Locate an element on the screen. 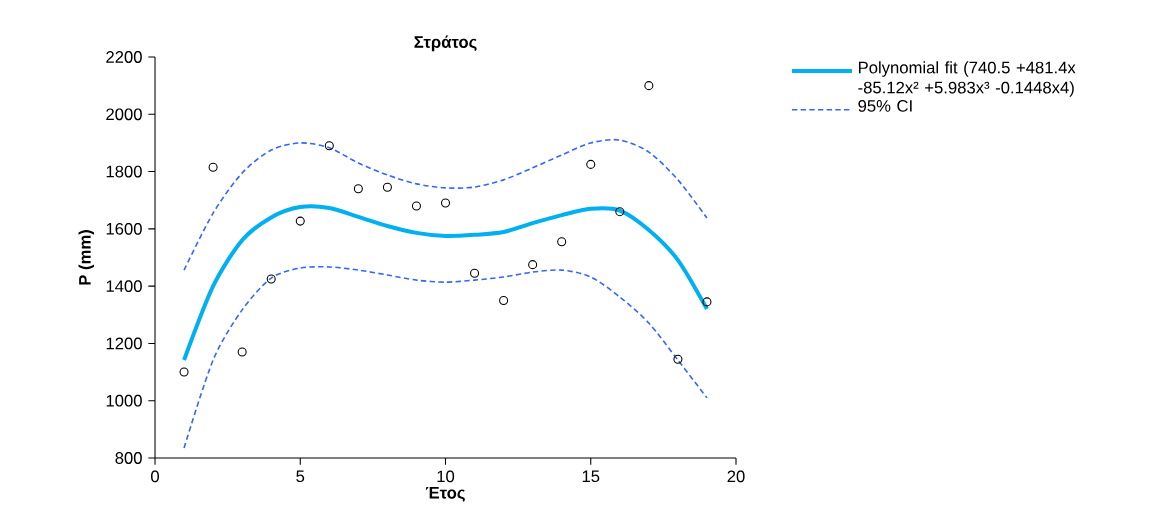 The image size is (1153, 531). legend-label: Polynomial fit (740.5 +481.4x -85.12x² +5.983x³ -0.1448x4) is located at coordinates (967, 79).